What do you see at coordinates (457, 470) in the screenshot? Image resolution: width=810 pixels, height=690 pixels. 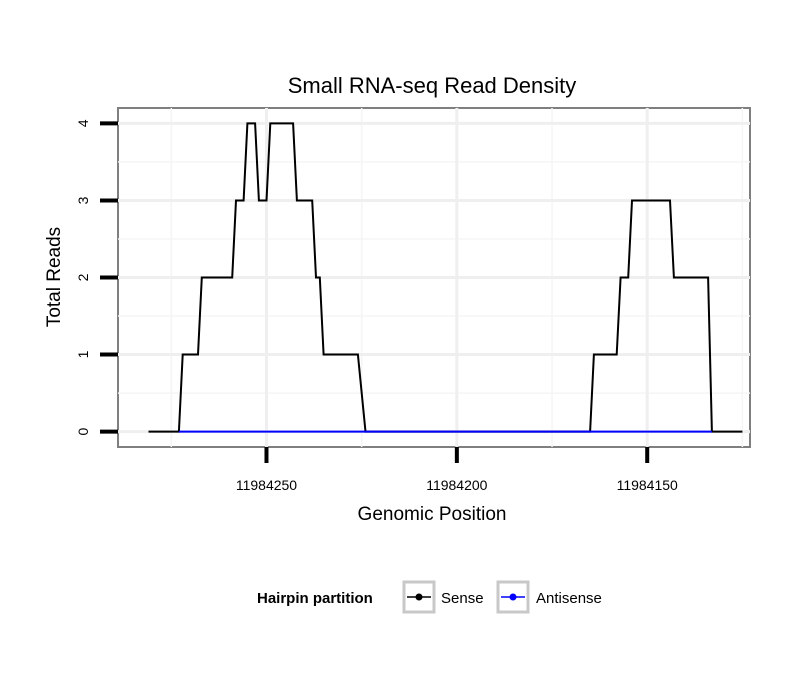 I see `x-axis: 11984250 11984200 11984150` at bounding box center [457, 470].